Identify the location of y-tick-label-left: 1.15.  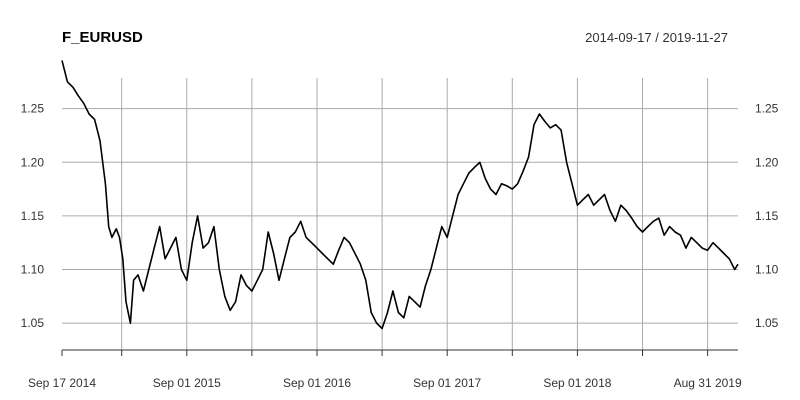
(33, 216).